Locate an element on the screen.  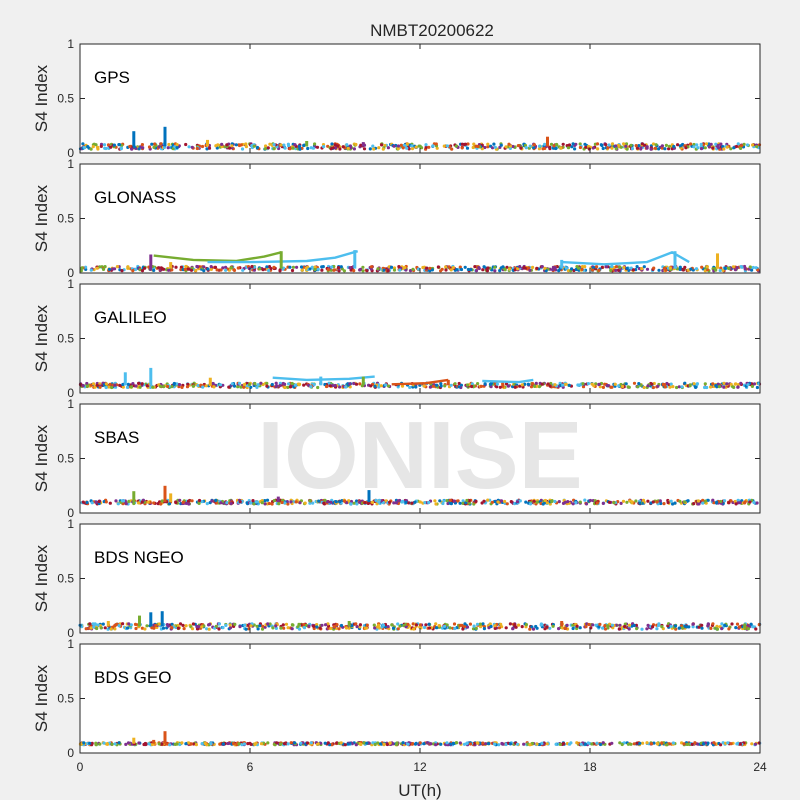
x-tick-label: 24 is located at coordinates (760, 767).